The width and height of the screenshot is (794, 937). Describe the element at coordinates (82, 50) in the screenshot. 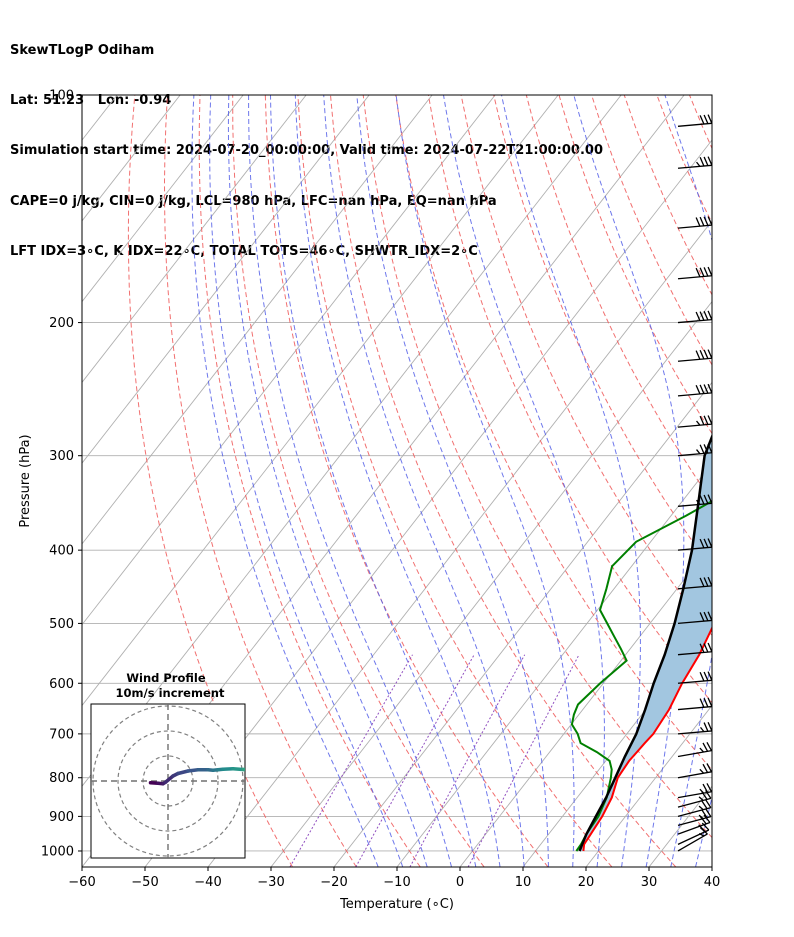

I see `chart-title: SkewTLogP Odiham` at that location.